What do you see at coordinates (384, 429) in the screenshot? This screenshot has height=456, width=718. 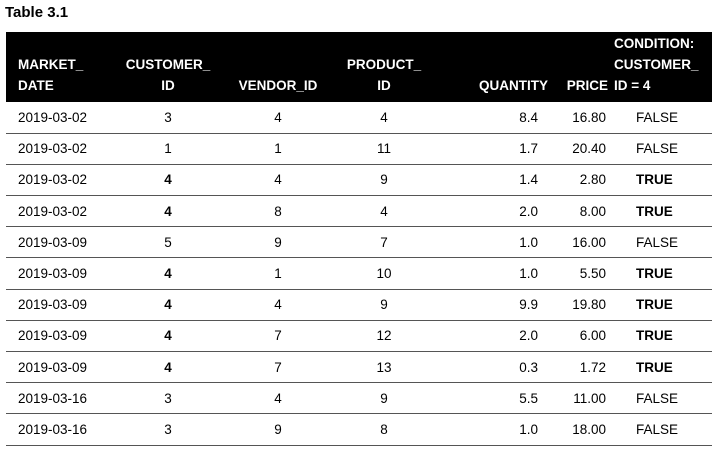 I see `product-id-cell: 8` at bounding box center [384, 429].